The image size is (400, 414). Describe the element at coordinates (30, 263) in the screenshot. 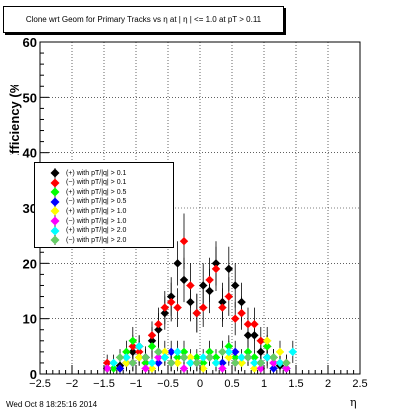

I see `y-tick-label: 20` at that location.